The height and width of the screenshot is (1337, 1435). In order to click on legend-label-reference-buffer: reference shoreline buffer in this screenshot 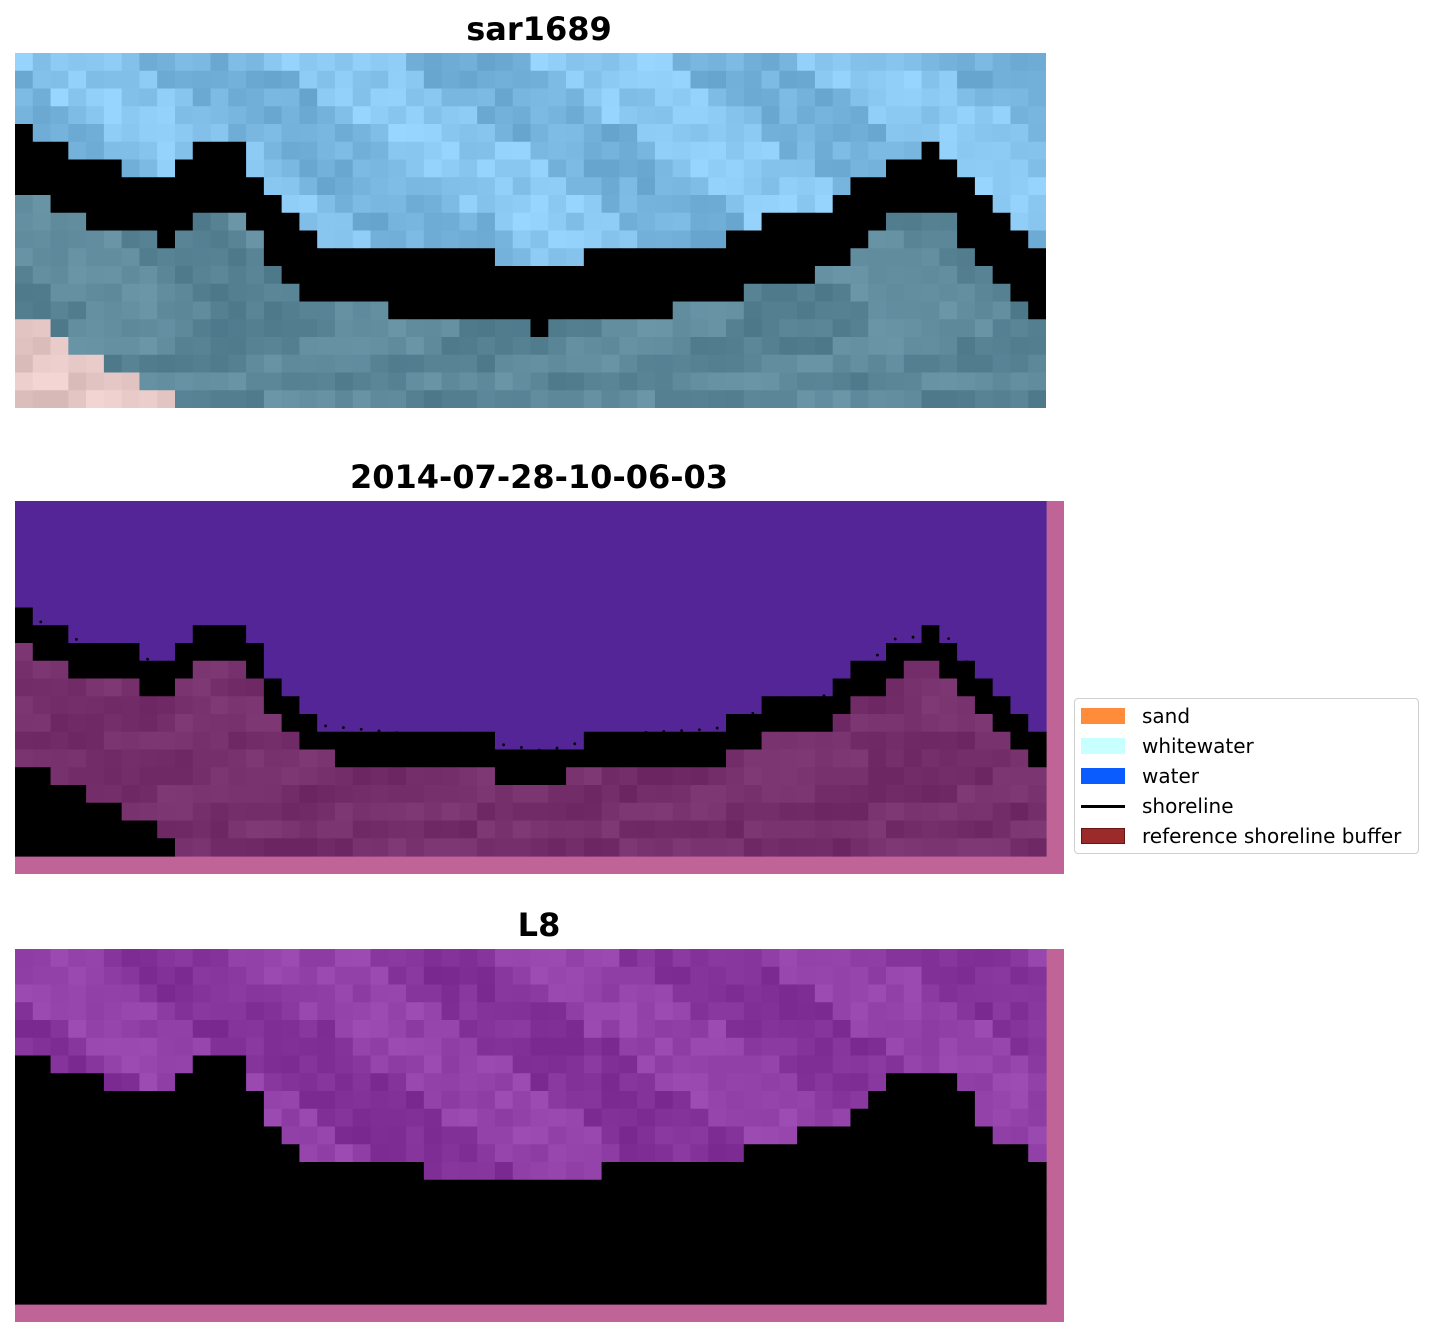, I will do `click(1272, 836)`.